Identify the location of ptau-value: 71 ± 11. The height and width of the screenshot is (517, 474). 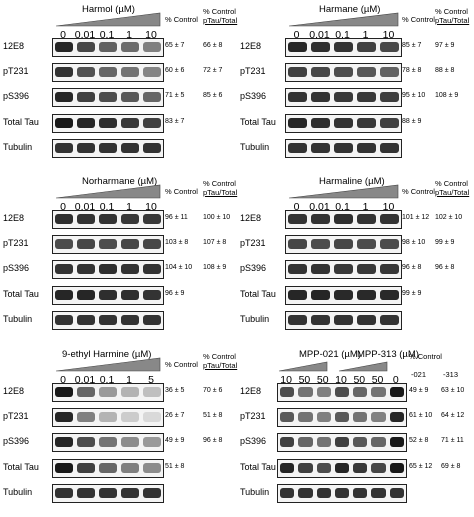
(452, 440).